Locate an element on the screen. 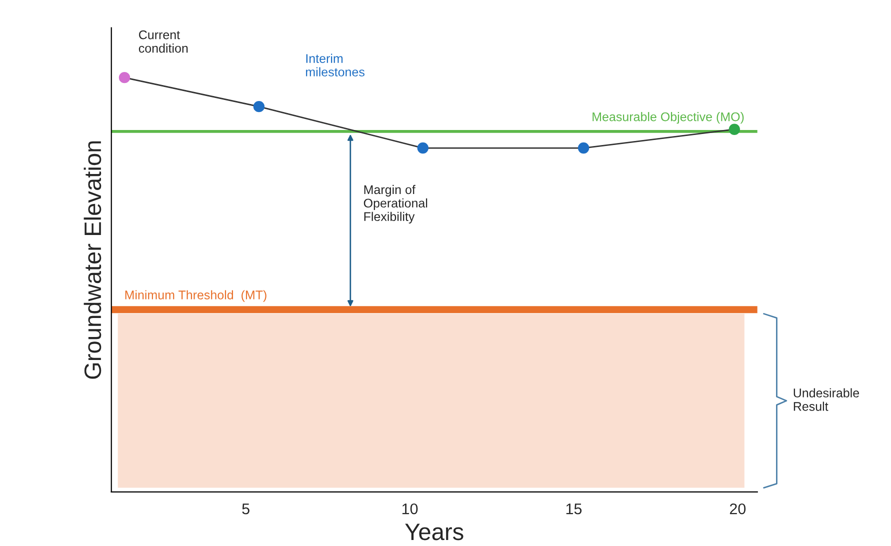  y-axis-title: Groundwater Elevation is located at coordinates (93, 260).